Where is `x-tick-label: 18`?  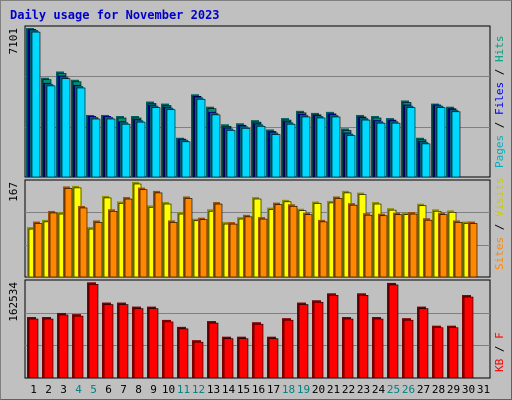 x-tick-label: 18 is located at coordinates (288, 389).